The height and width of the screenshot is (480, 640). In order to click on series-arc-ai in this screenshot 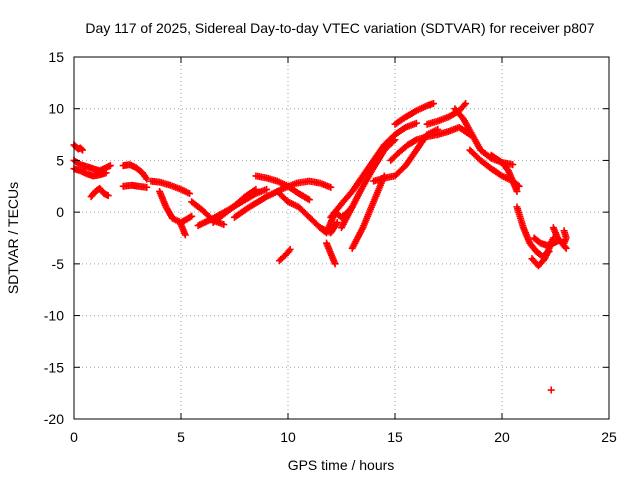, I will do `click(551, 390)`.